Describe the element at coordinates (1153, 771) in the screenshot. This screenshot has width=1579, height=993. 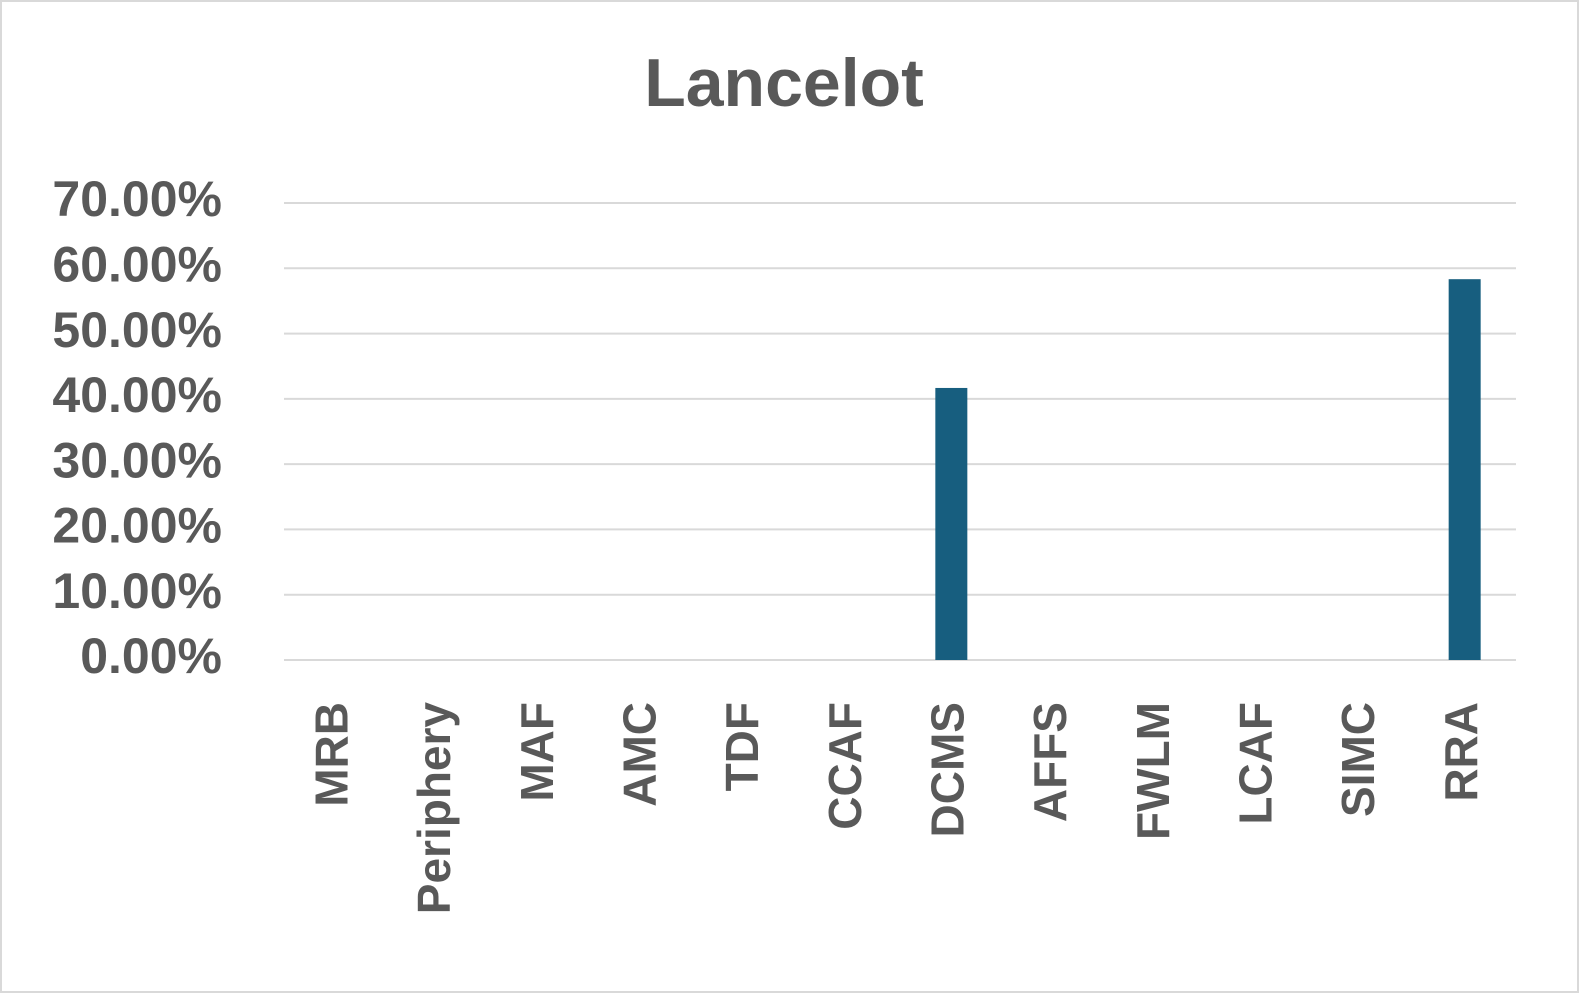
I see `x-tick-label: FWLM` at that location.